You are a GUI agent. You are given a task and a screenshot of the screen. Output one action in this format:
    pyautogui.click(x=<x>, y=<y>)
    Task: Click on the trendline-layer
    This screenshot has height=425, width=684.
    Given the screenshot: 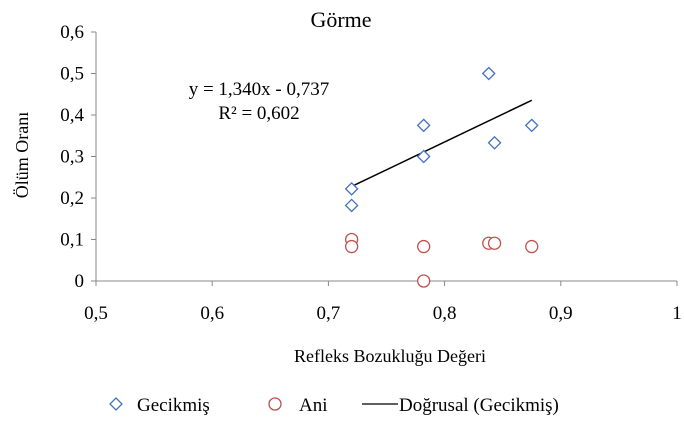 What is the action you would take?
    pyautogui.click(x=442, y=143)
    